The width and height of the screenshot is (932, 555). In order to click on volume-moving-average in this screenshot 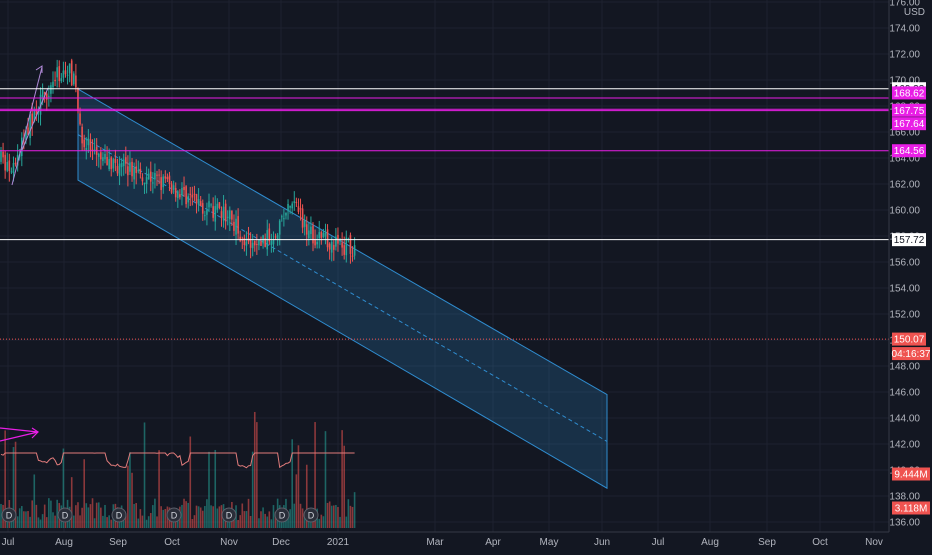, I will do `click(177, 460)`.